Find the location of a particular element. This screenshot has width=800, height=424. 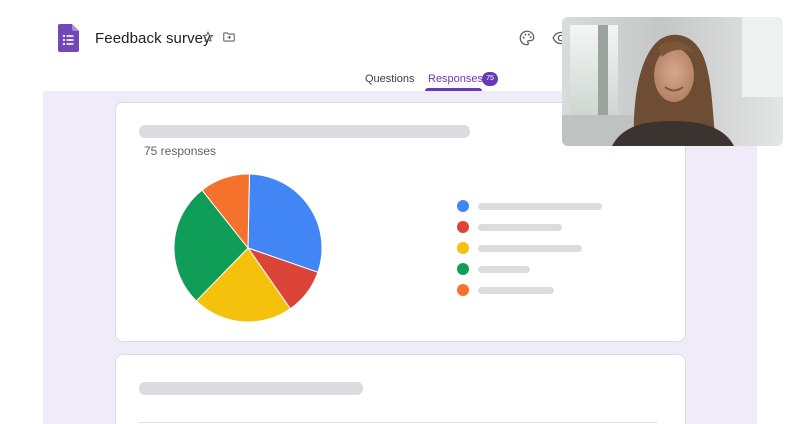

responses-count-badge: 75 is located at coordinates (490, 79).